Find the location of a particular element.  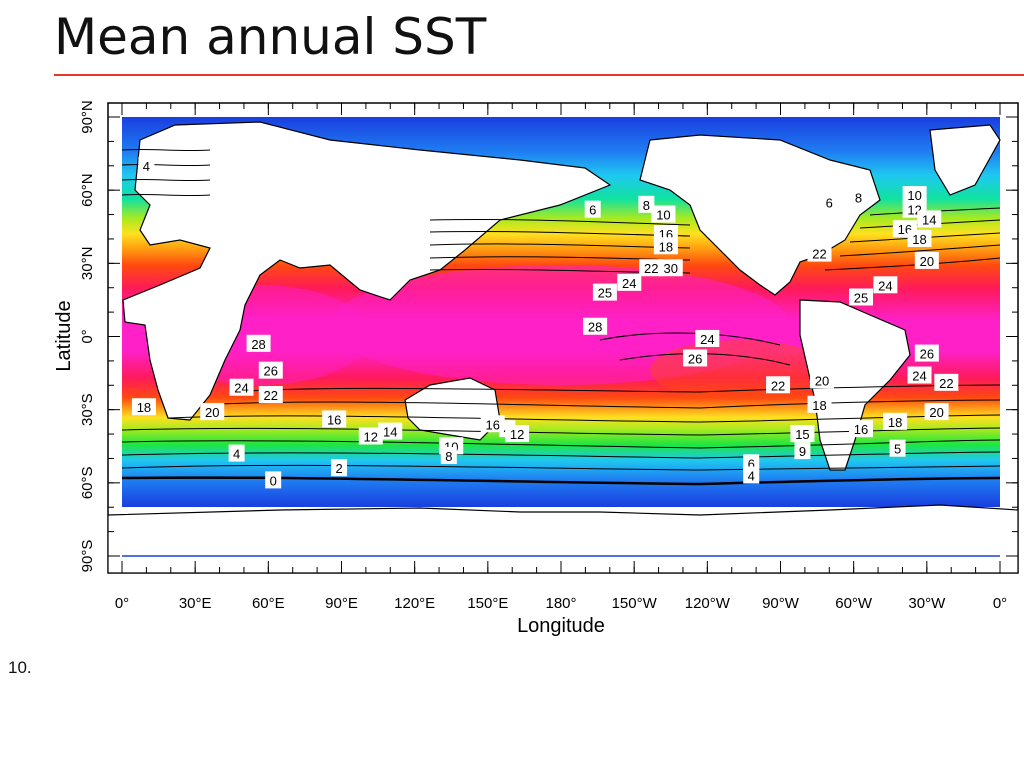

contour-label: 8 is located at coordinates (646, 204).